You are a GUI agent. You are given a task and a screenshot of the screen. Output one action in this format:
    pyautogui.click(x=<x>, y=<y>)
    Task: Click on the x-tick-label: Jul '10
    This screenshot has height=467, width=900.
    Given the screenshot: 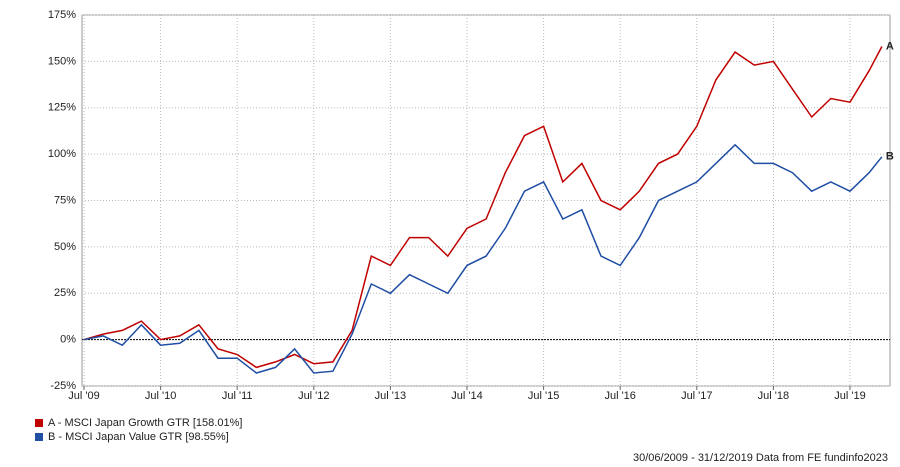 What is the action you would take?
    pyautogui.click(x=160, y=396)
    